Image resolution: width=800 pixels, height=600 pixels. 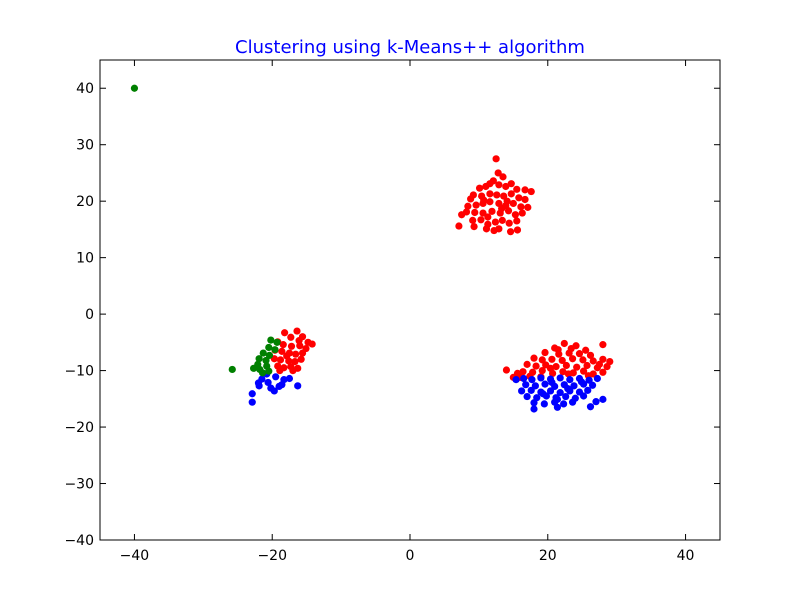 I want to click on y-tick-label: 0, so click(x=89, y=315).